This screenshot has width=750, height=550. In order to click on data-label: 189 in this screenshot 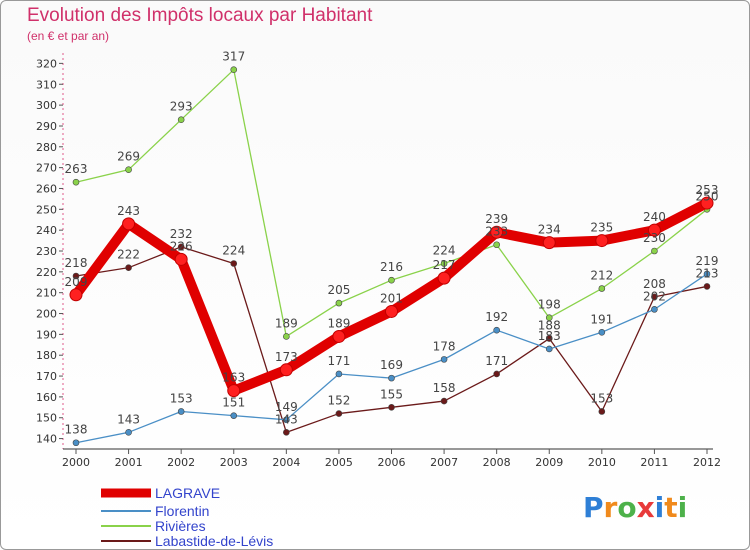, I will do `click(338, 323)`.